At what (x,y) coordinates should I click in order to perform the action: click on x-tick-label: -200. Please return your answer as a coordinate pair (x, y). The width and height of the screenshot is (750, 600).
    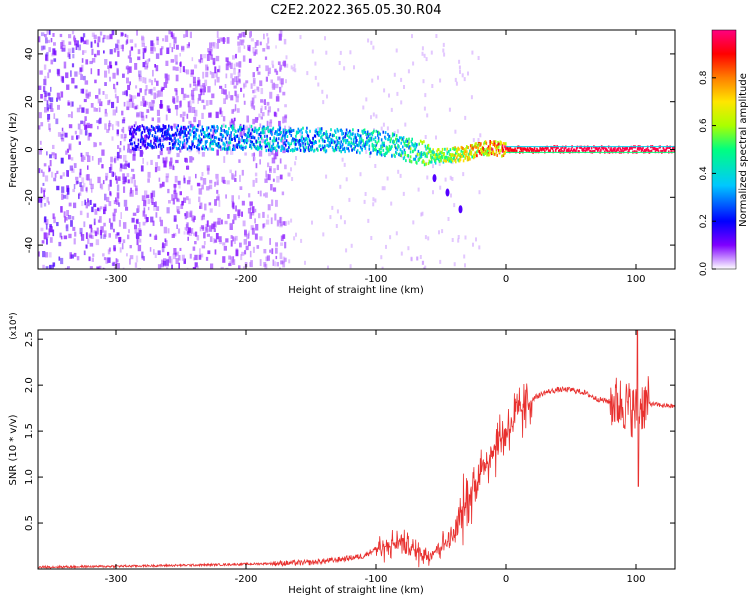
    Looking at the image, I should click on (246, 579).